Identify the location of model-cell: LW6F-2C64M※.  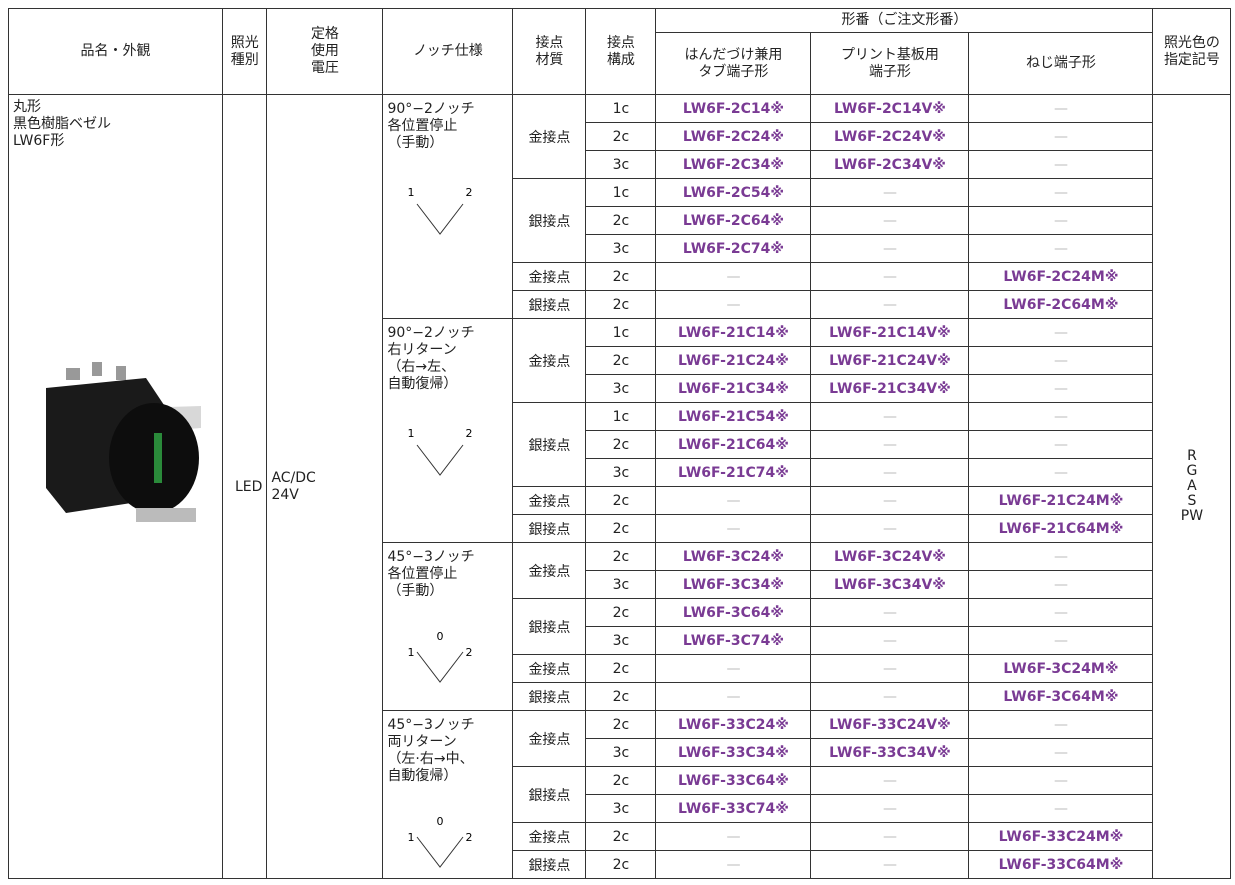
(1061, 304).